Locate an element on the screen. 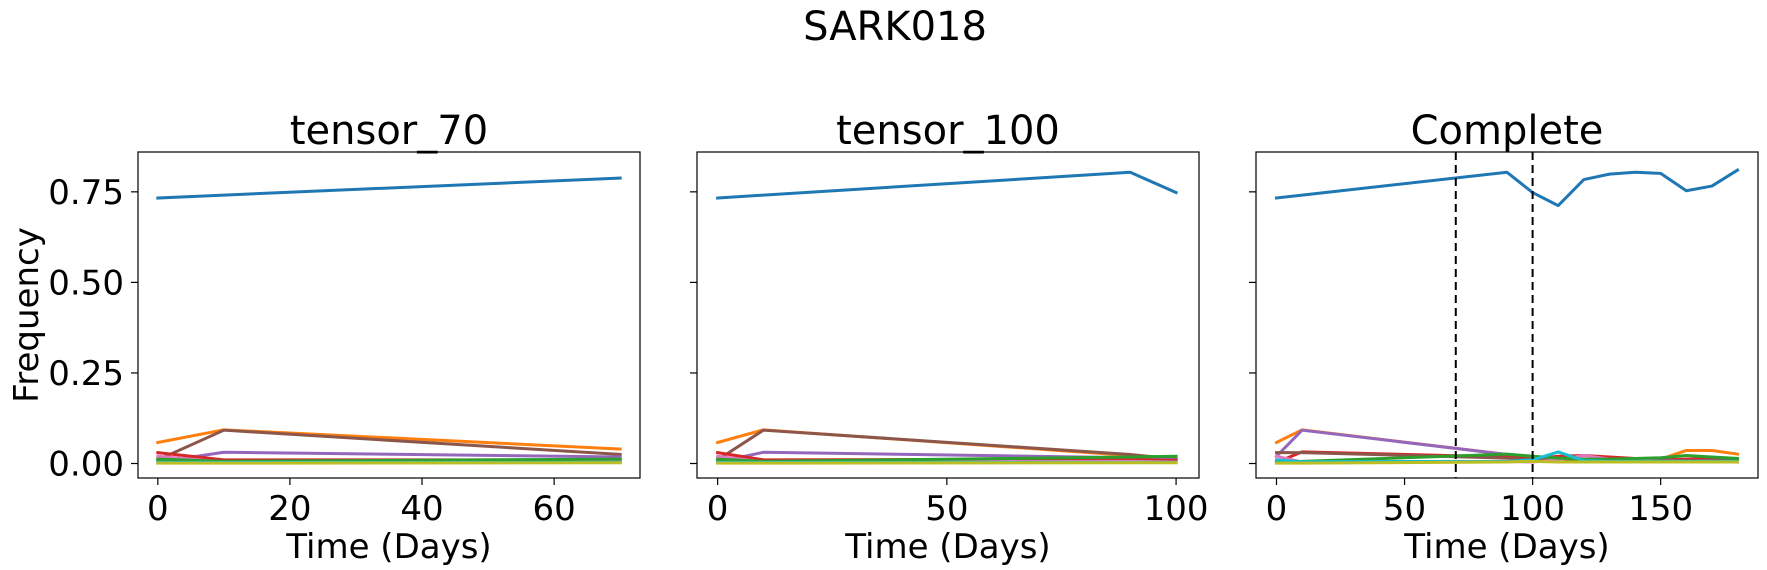 This screenshot has width=1767, height=570. subplot-title: tensor_100 is located at coordinates (948, 131).